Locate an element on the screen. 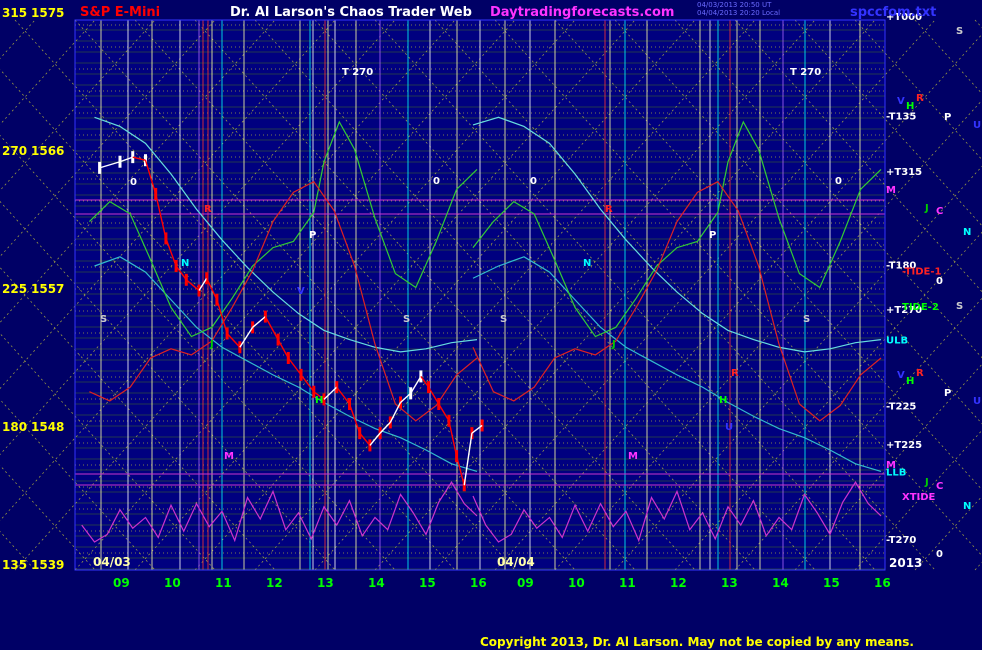  y-angle-label: 180 is located at coordinates (14, 427).